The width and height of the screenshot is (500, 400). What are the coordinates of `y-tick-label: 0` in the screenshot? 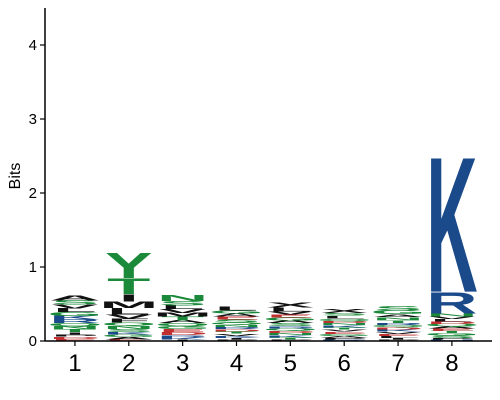 It's located at (33, 341).